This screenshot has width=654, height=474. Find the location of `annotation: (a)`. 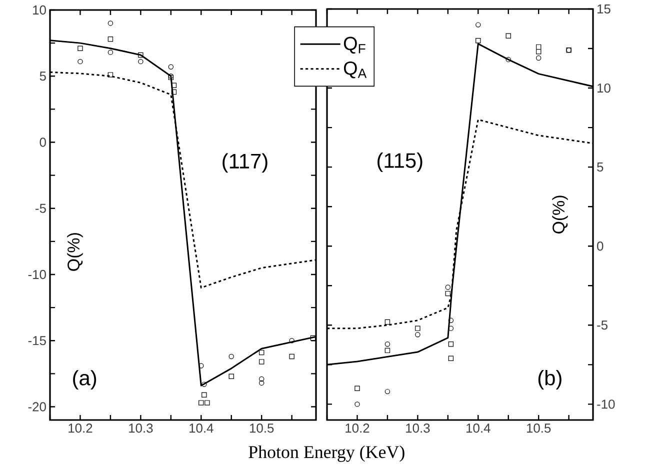

annotation: (a) is located at coordinates (84, 380).